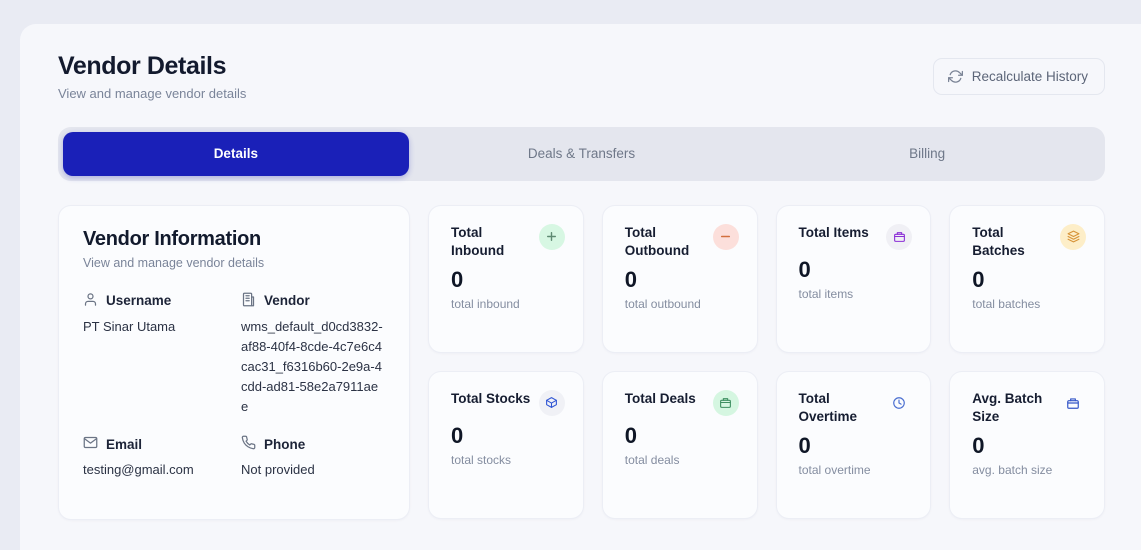 This screenshot has width=1141, height=550. Describe the element at coordinates (899, 403) in the screenshot. I see `clock-icon` at that location.